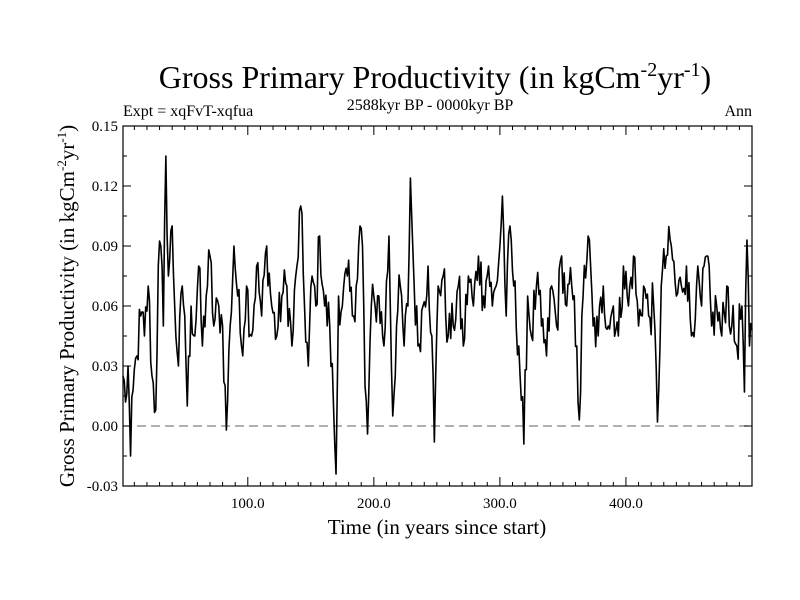  What do you see at coordinates (102, 487) in the screenshot?
I see `y-tick-label: -0.03` at bounding box center [102, 487].